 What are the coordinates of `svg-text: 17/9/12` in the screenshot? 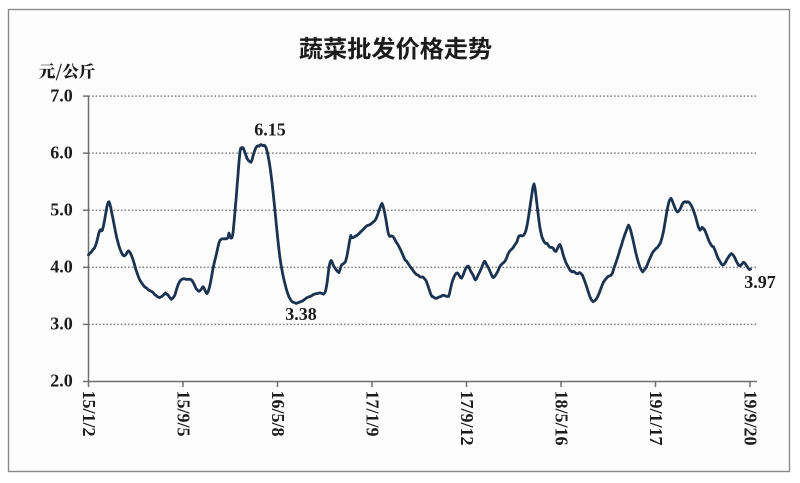 It's located at (467, 418).